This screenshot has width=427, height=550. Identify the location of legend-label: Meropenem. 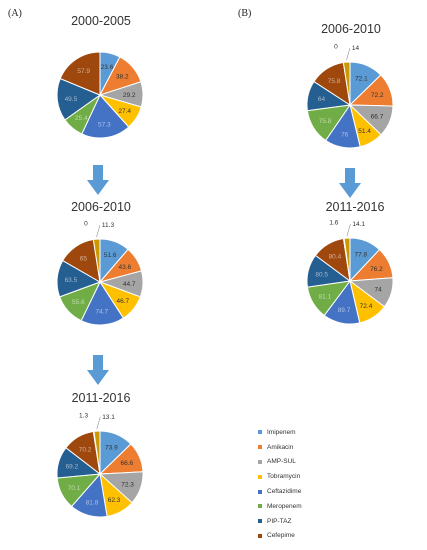
(284, 506).